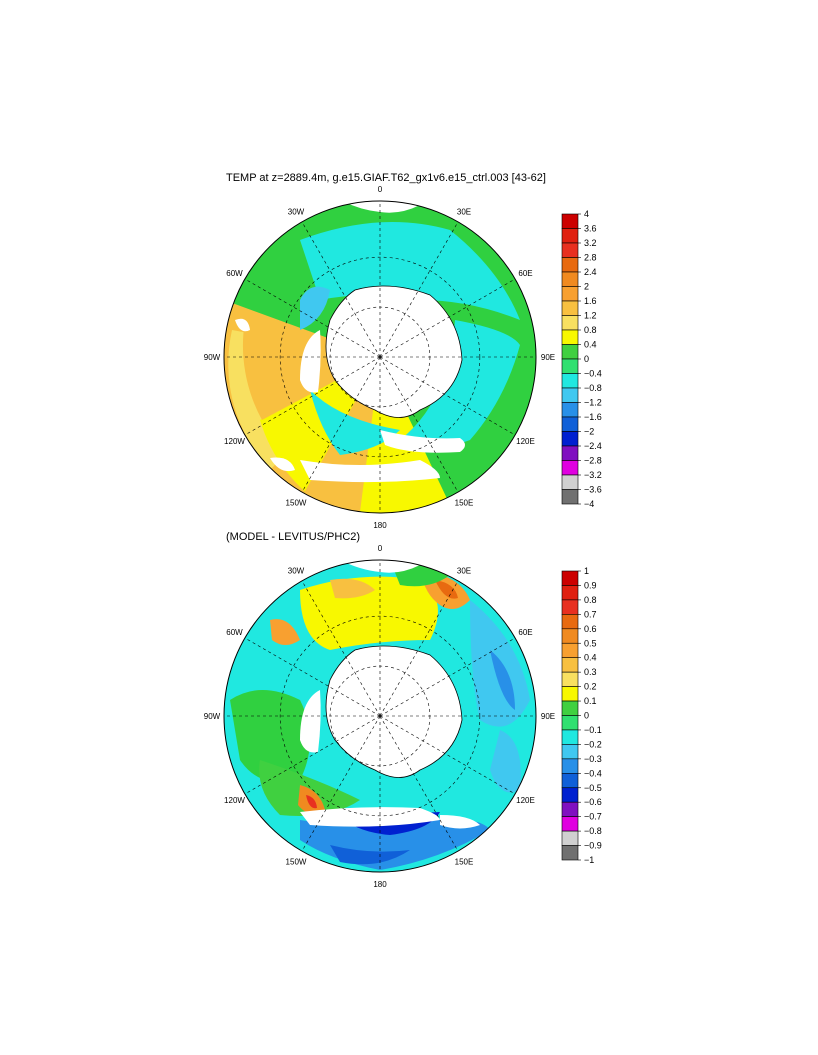 Image resolution: width=818 pixels, height=1055 pixels. What do you see at coordinates (464, 502) in the screenshot?
I see `top-map-longitude-label: 150E` at bounding box center [464, 502].